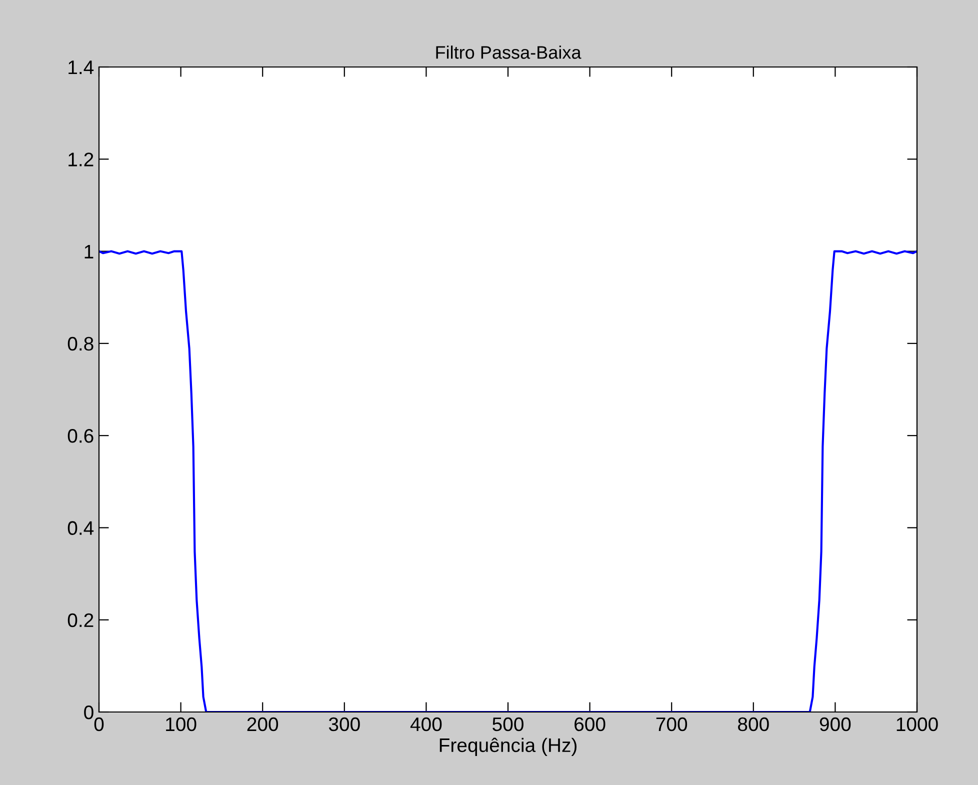 Image resolution: width=978 pixels, height=785 pixels. Describe the element at coordinates (917, 724) in the screenshot. I see `x-tick-label: 1000` at that location.